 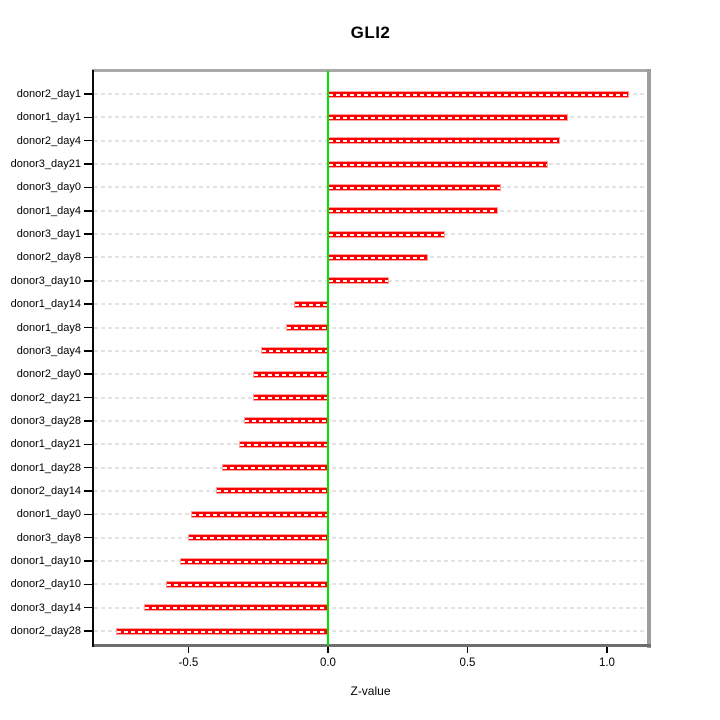 What do you see at coordinates (48, 327) in the screenshot?
I see `category-label: donor1_day8` at bounding box center [48, 327].